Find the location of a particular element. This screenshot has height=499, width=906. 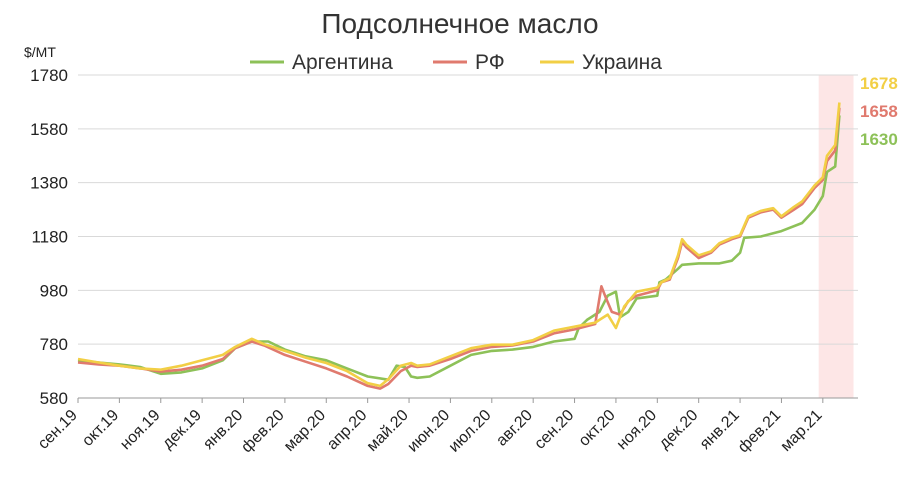

y-tick-label: 1180 is located at coordinates (49, 237).